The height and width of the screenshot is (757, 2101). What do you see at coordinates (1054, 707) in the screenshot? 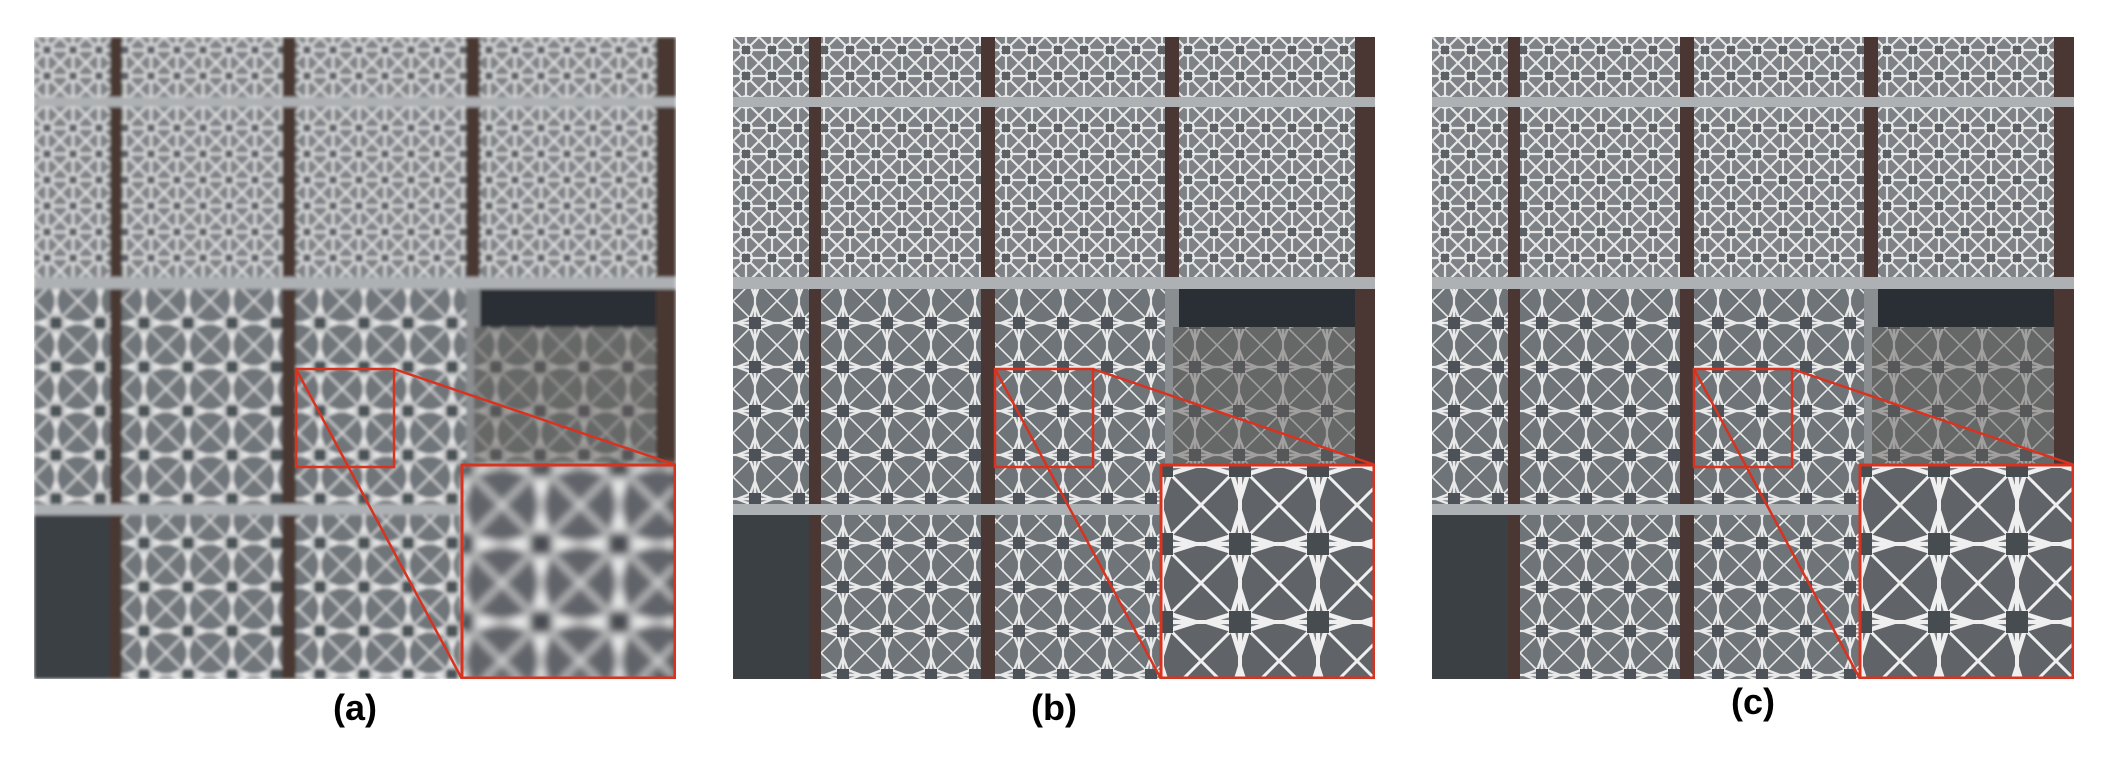
I see `caption-b: (b)` at bounding box center [1054, 707].